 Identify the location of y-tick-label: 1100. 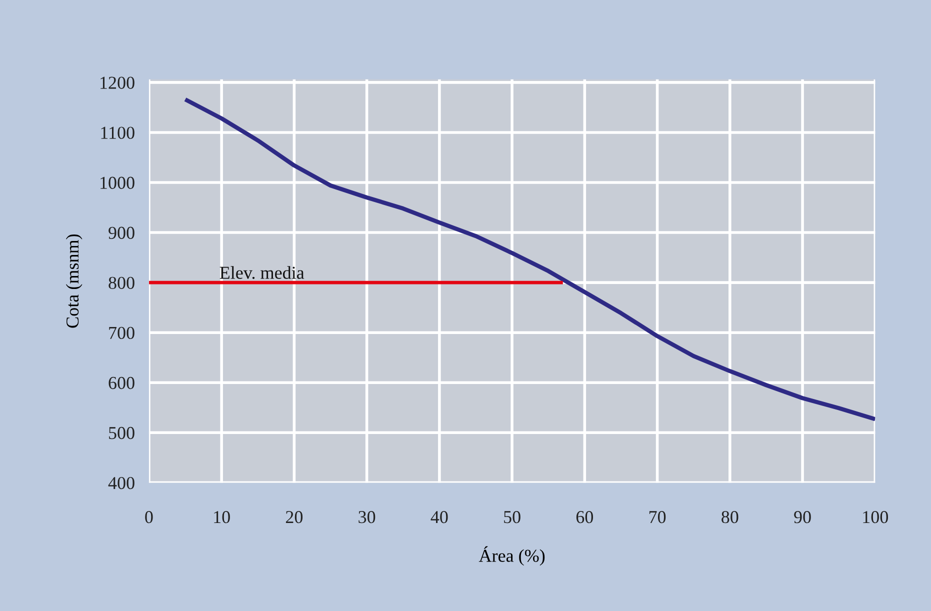
(117, 132).